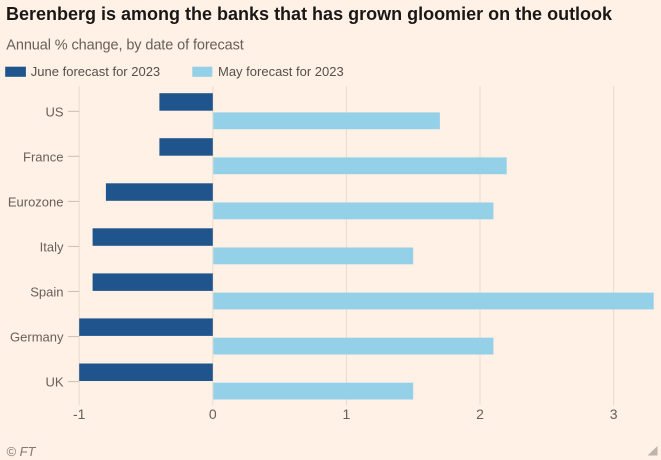 This screenshot has height=460, width=661. What do you see at coordinates (36, 201) in the screenshot?
I see `svg-text: Eurozone` at bounding box center [36, 201].